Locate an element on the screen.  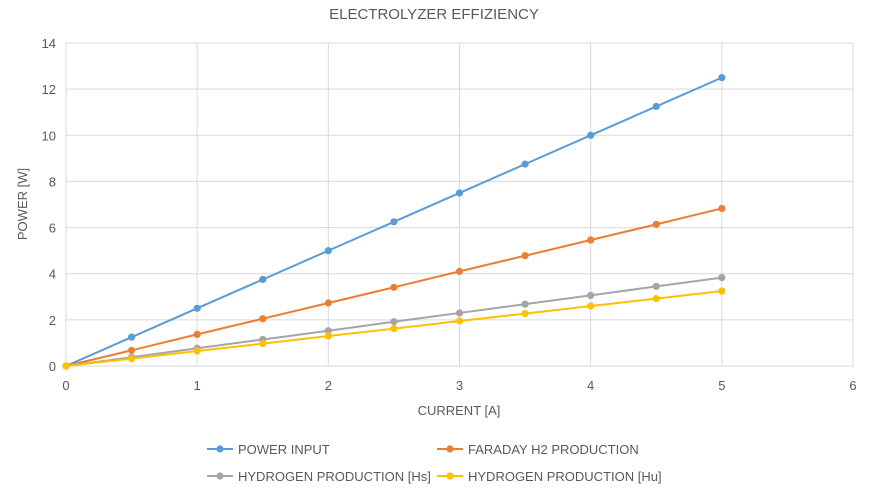
y-tick-label: 12 is located at coordinates (49, 89).